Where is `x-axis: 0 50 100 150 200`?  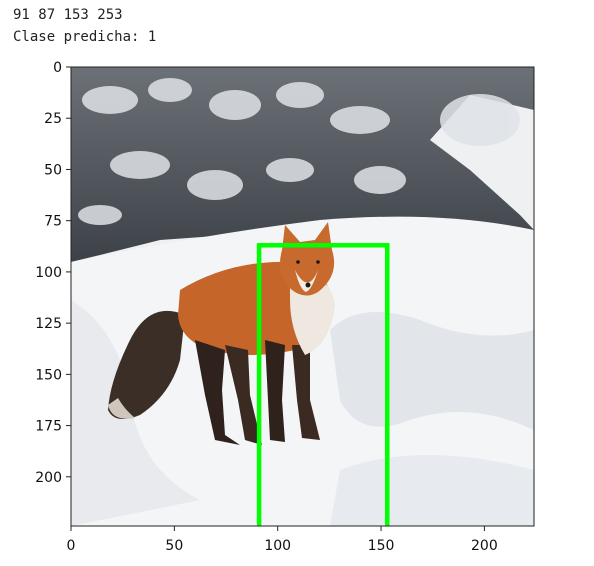
x-axis: 0 50 100 150 200 is located at coordinates (282, 540).